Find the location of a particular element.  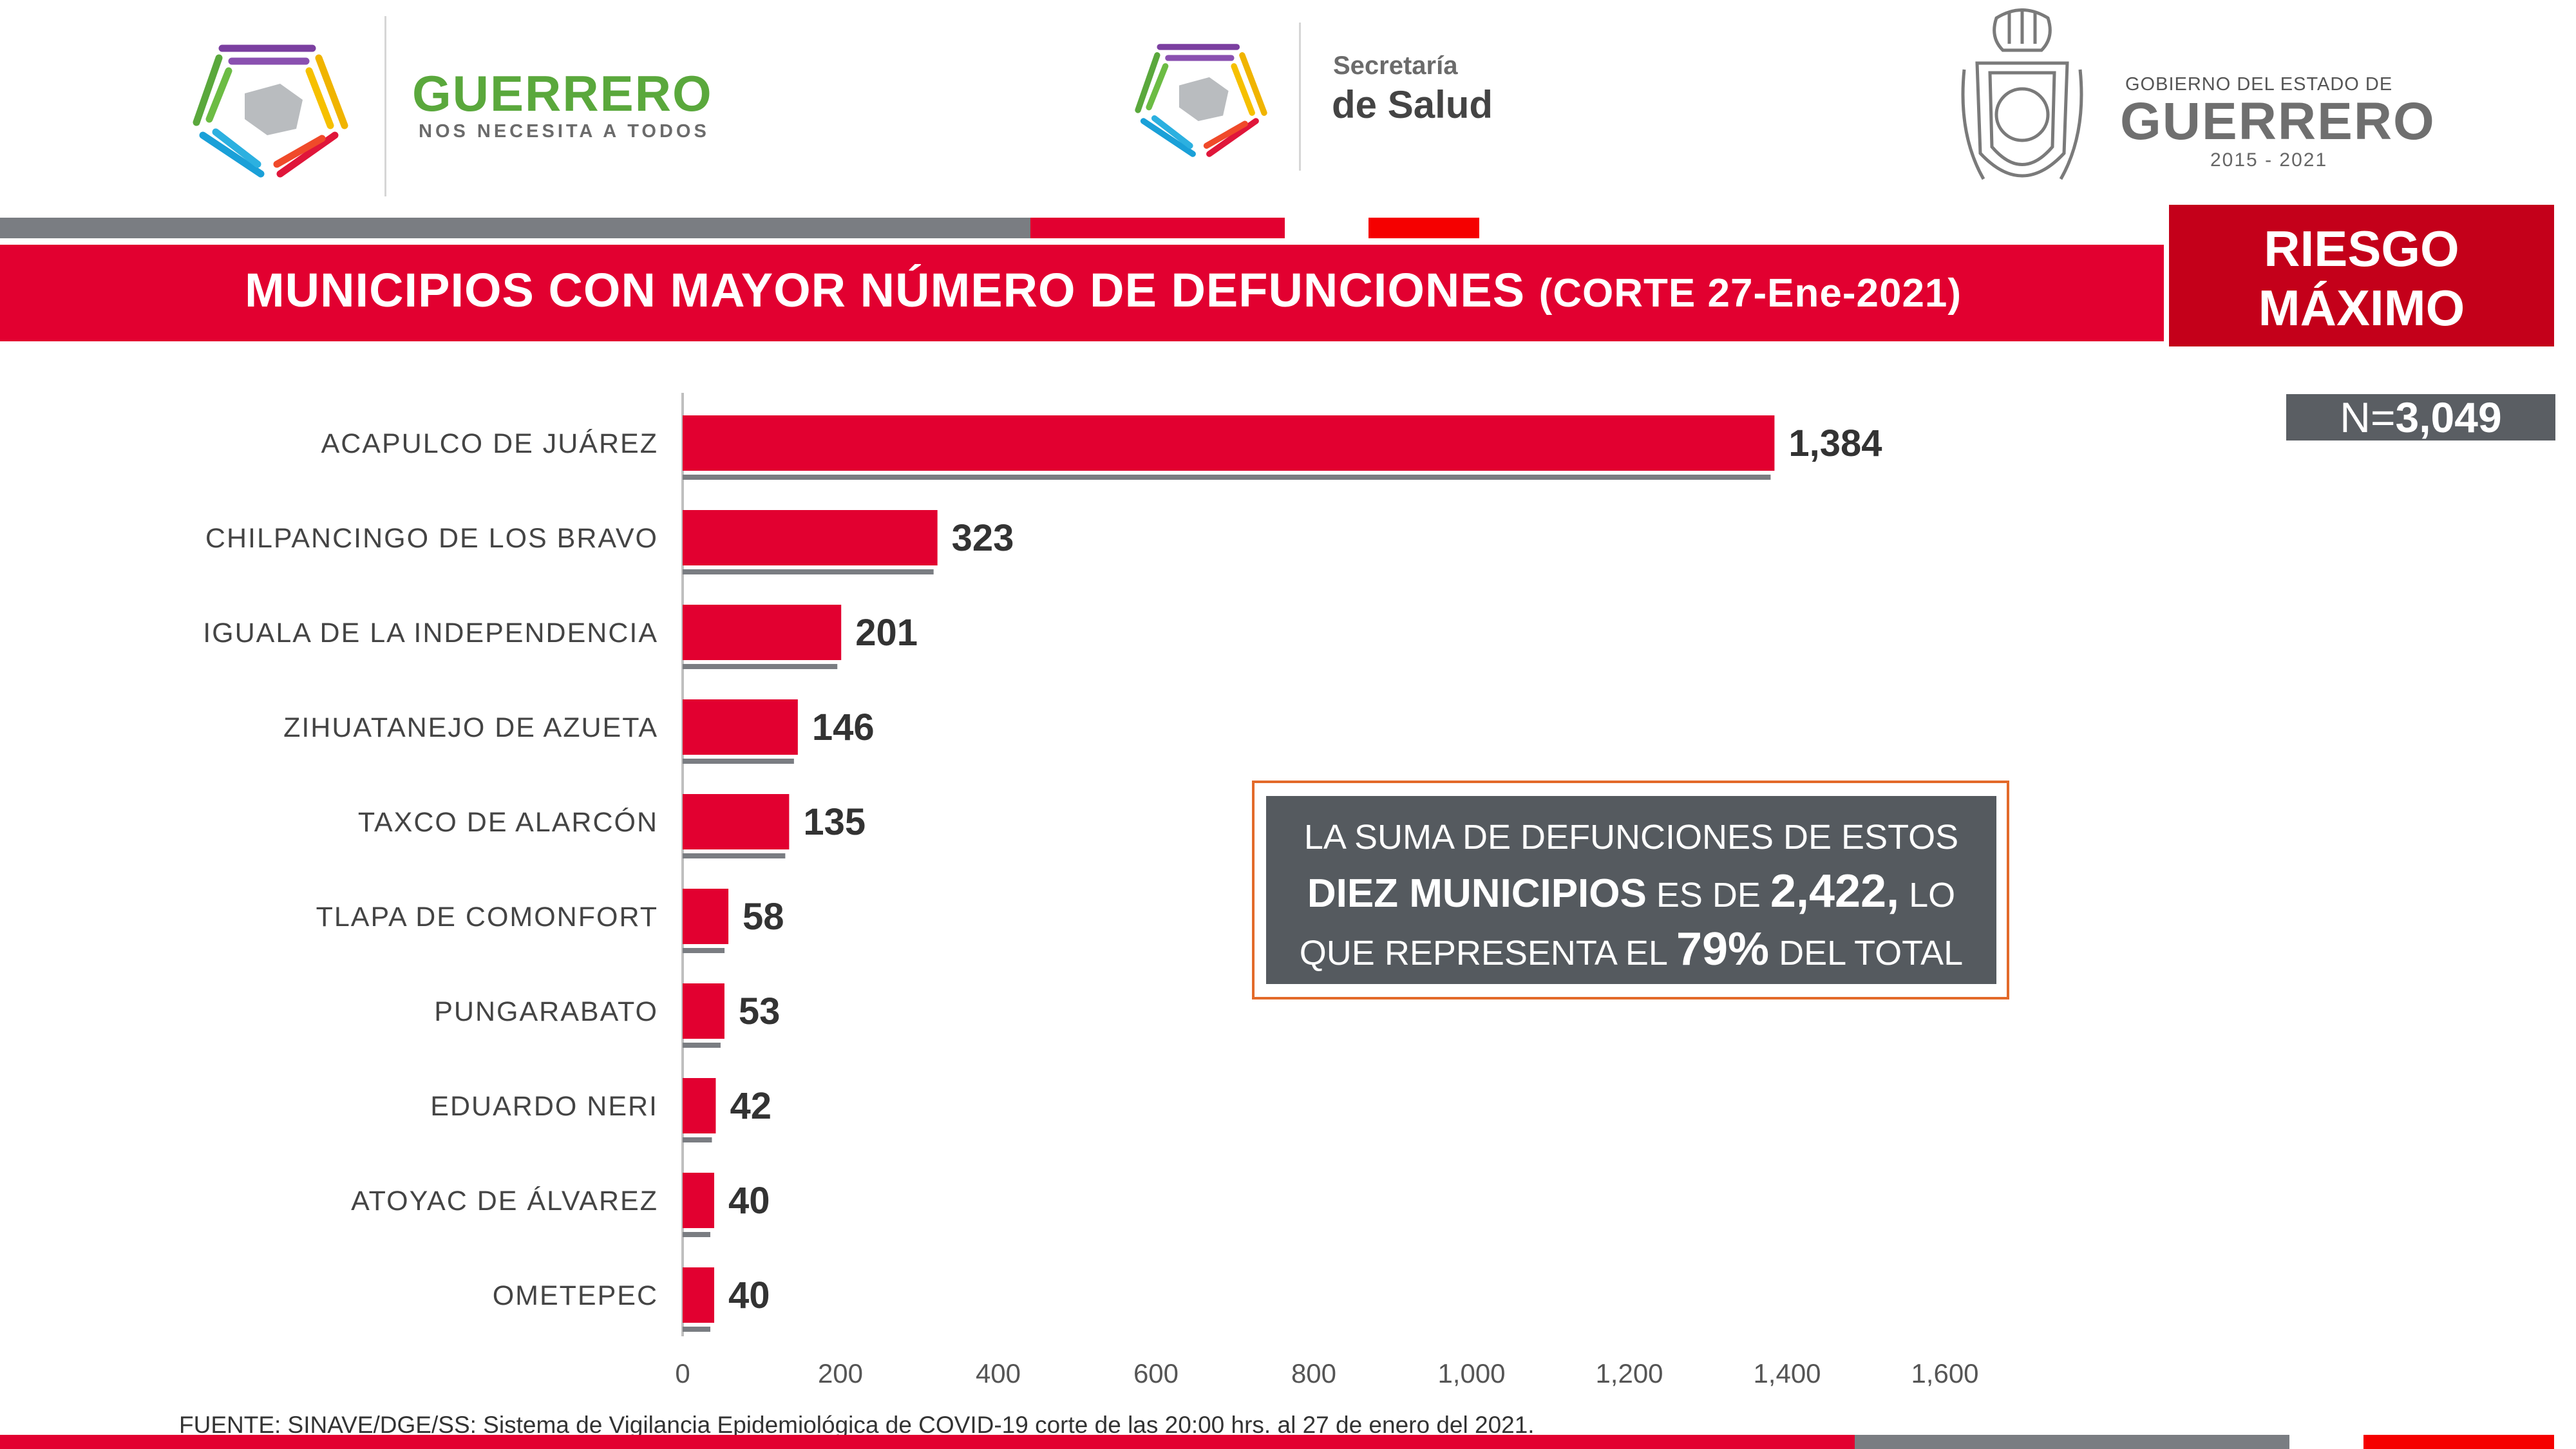

riesgo-maximo-badge: RIESGO MÁXIMO is located at coordinates (2361, 275).